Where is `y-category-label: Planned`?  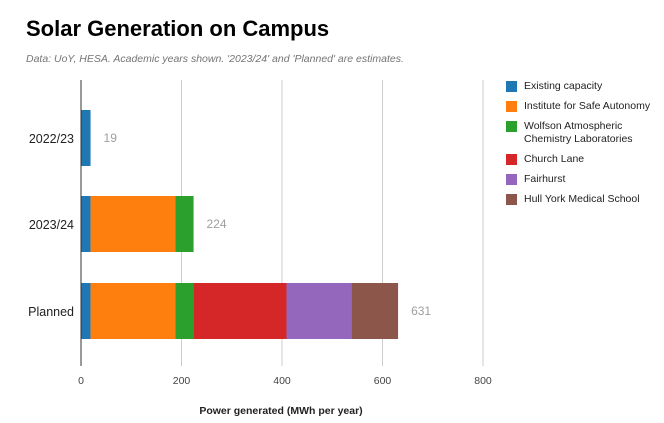 y-category-label: Planned is located at coordinates (51, 312).